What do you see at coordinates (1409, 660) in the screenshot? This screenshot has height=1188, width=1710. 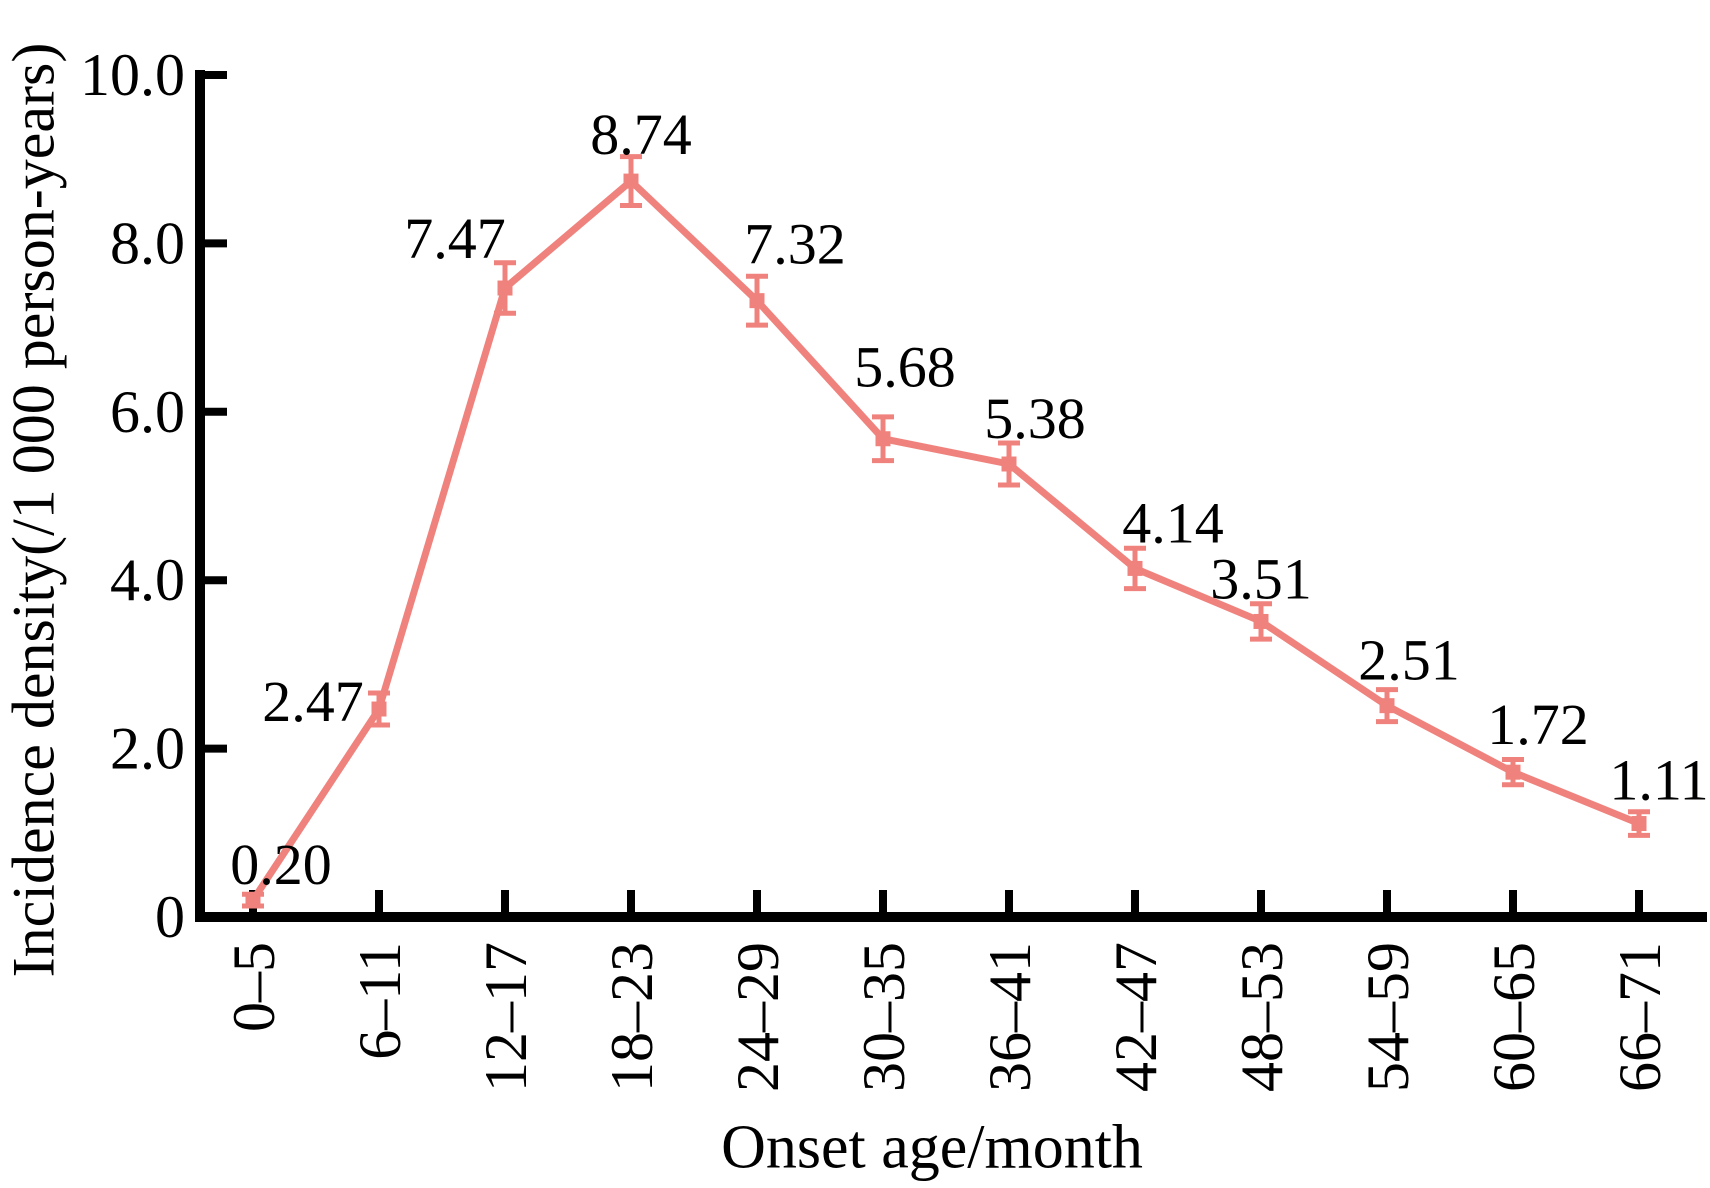 I see `value-label: 2.51` at bounding box center [1409, 660].